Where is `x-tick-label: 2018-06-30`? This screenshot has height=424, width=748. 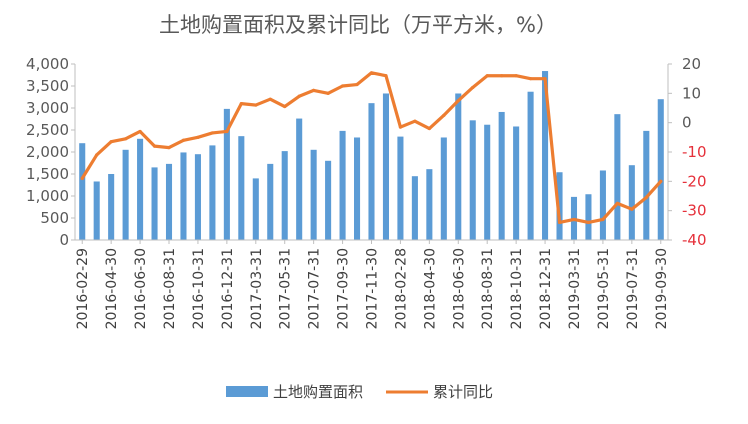 x-tick-label: 2018-06-30 is located at coordinates (459, 288).